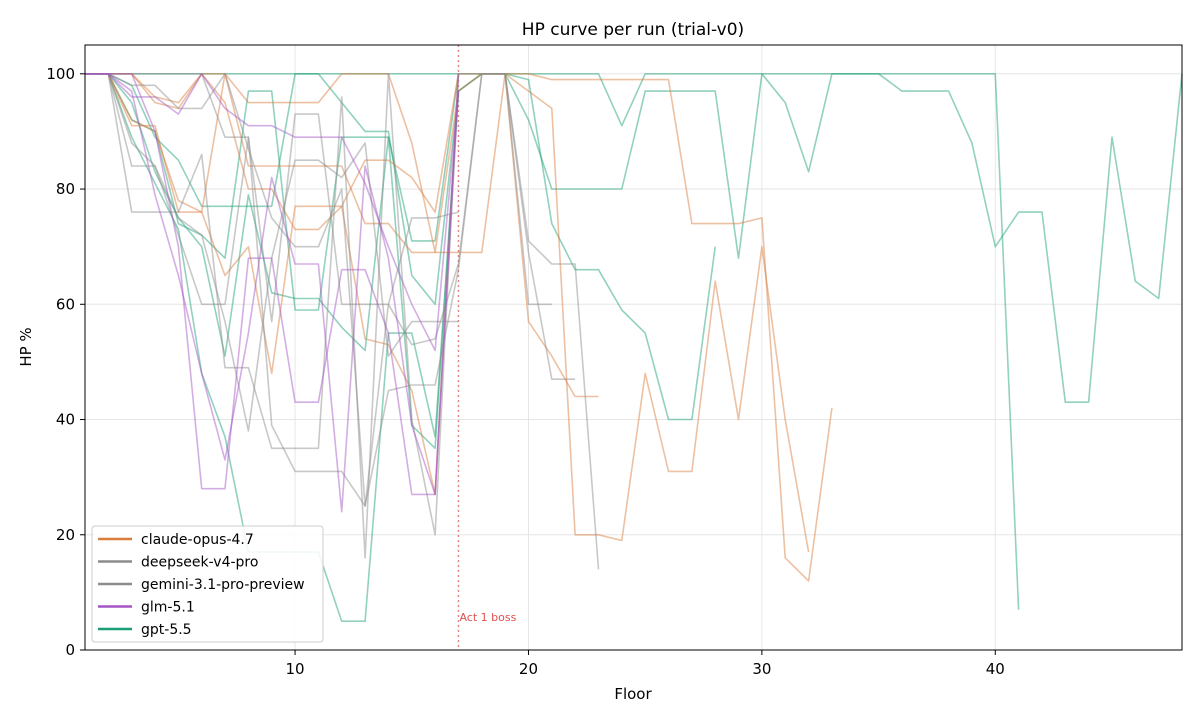  I want to click on legend-label: gpt-5.5, so click(166, 630).